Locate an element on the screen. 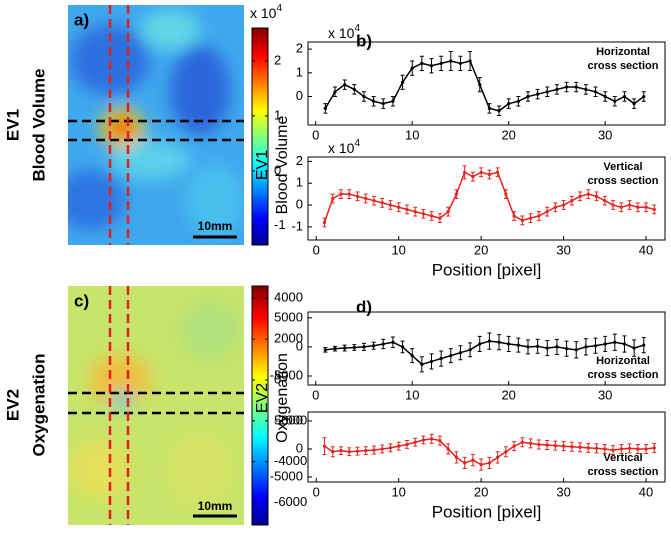  colorbar-tick-label: -1 is located at coordinates (280, 224).